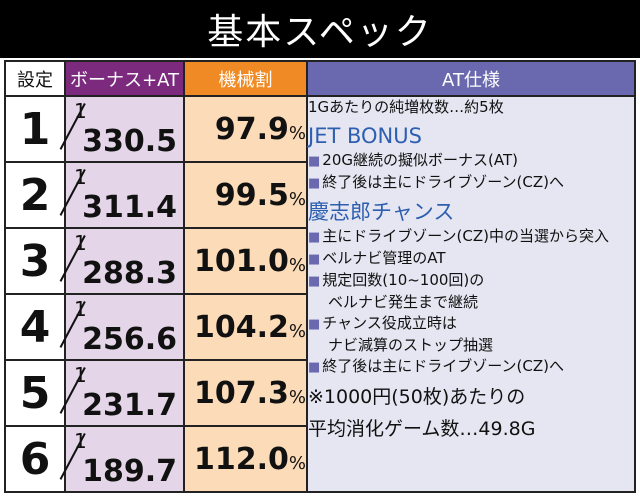 The width and height of the screenshot is (640, 497). I want to click on bonus-probability: 1 256.6, so click(122, 327).